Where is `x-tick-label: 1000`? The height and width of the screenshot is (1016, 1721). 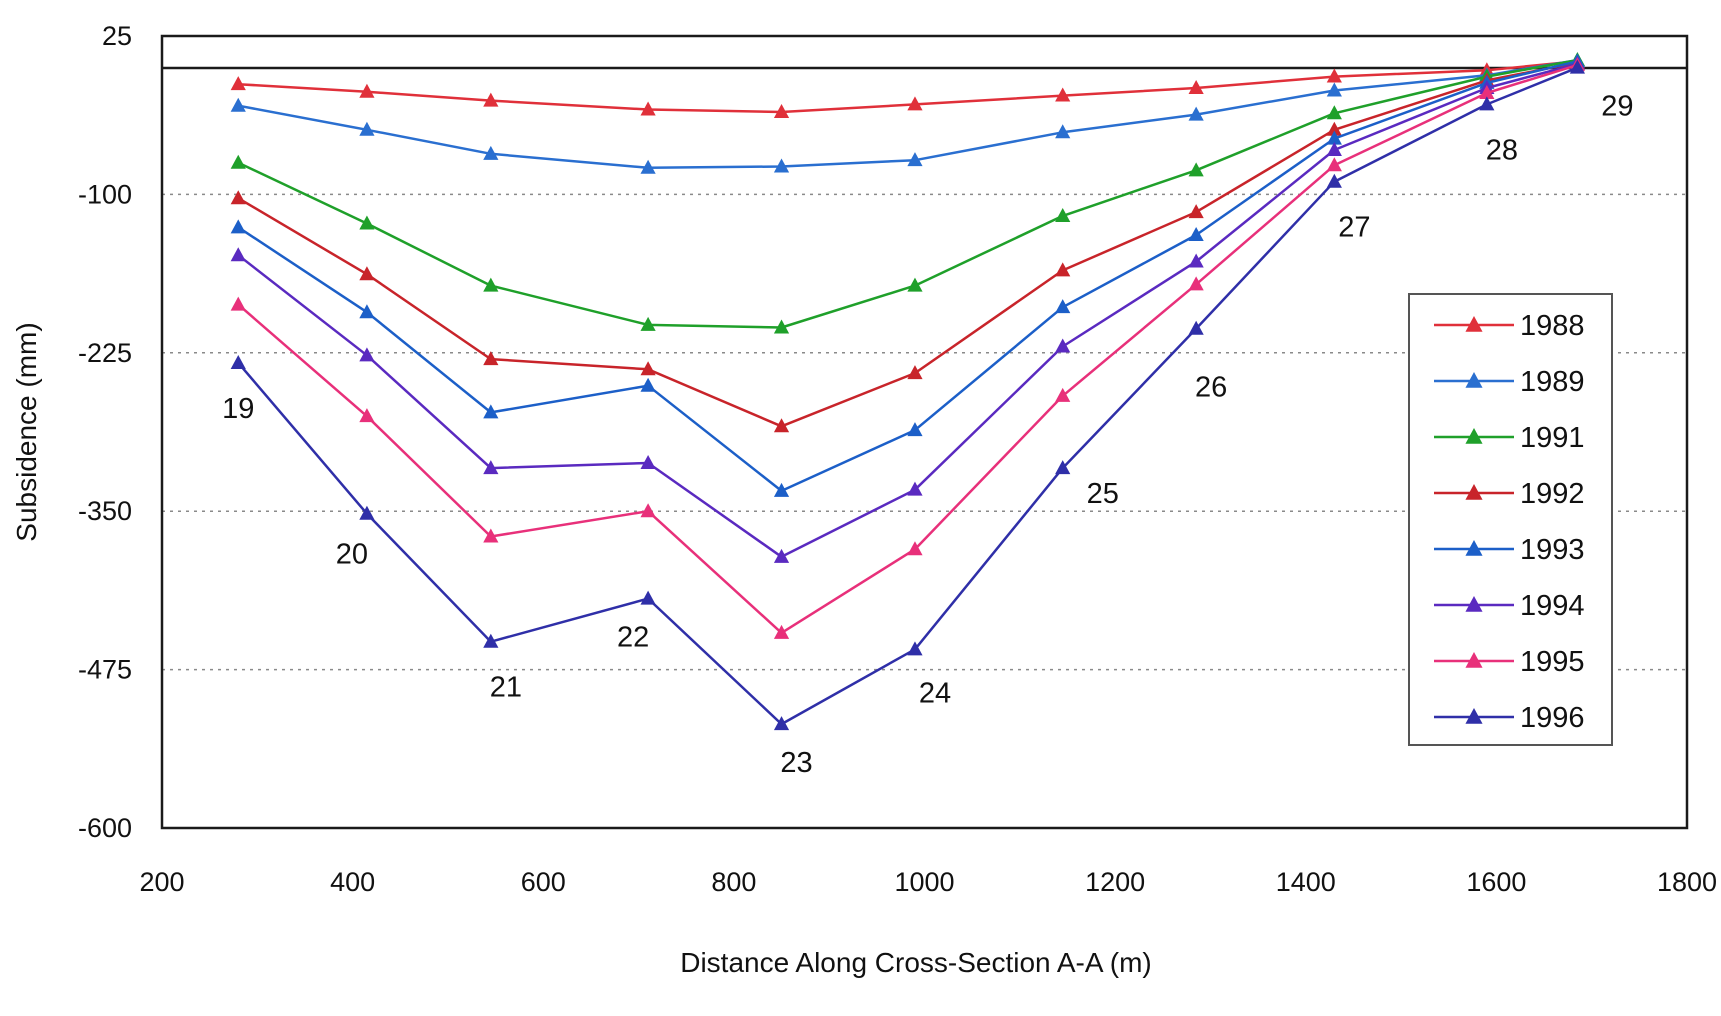
x-tick-label: 1000 is located at coordinates (924, 882).